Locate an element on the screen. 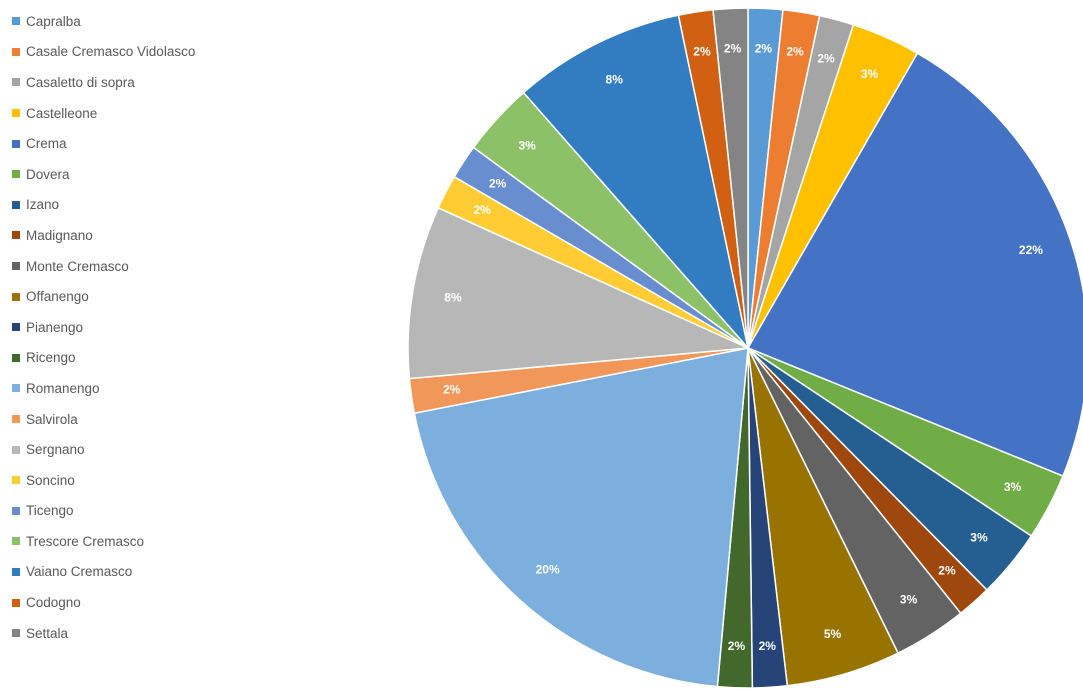  legend-item: Salvirola is located at coordinates (103, 419).